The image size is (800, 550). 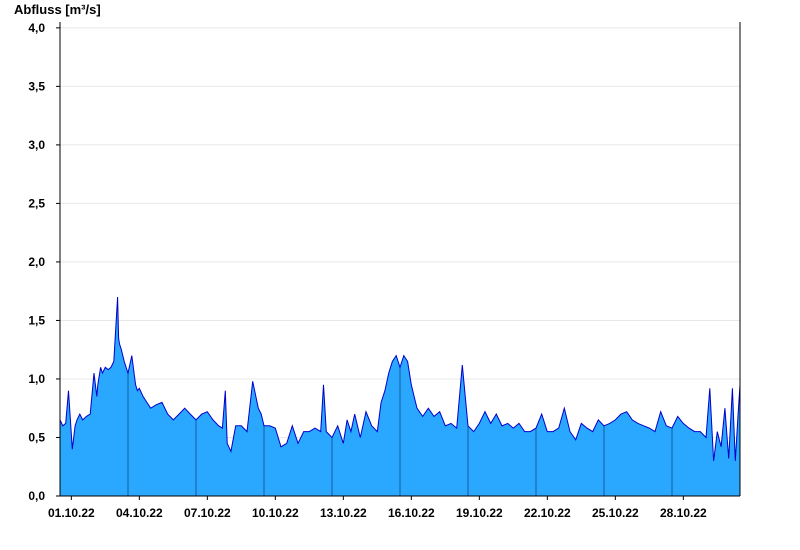 I want to click on xtick-label-9: 28.10.22, so click(x=683, y=513).